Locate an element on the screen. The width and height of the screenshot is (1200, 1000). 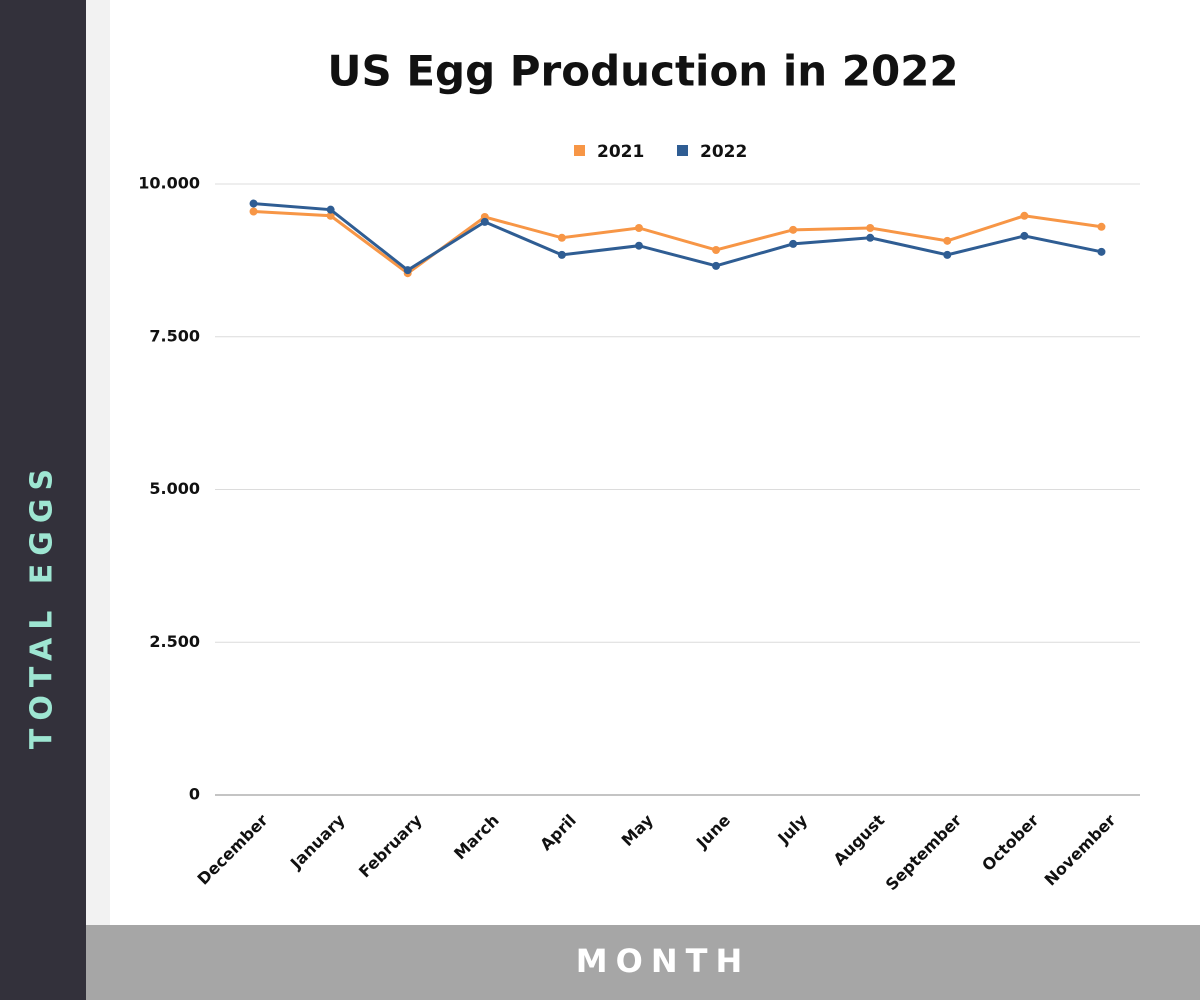
x-tick-label: June is located at coordinates (713, 831).